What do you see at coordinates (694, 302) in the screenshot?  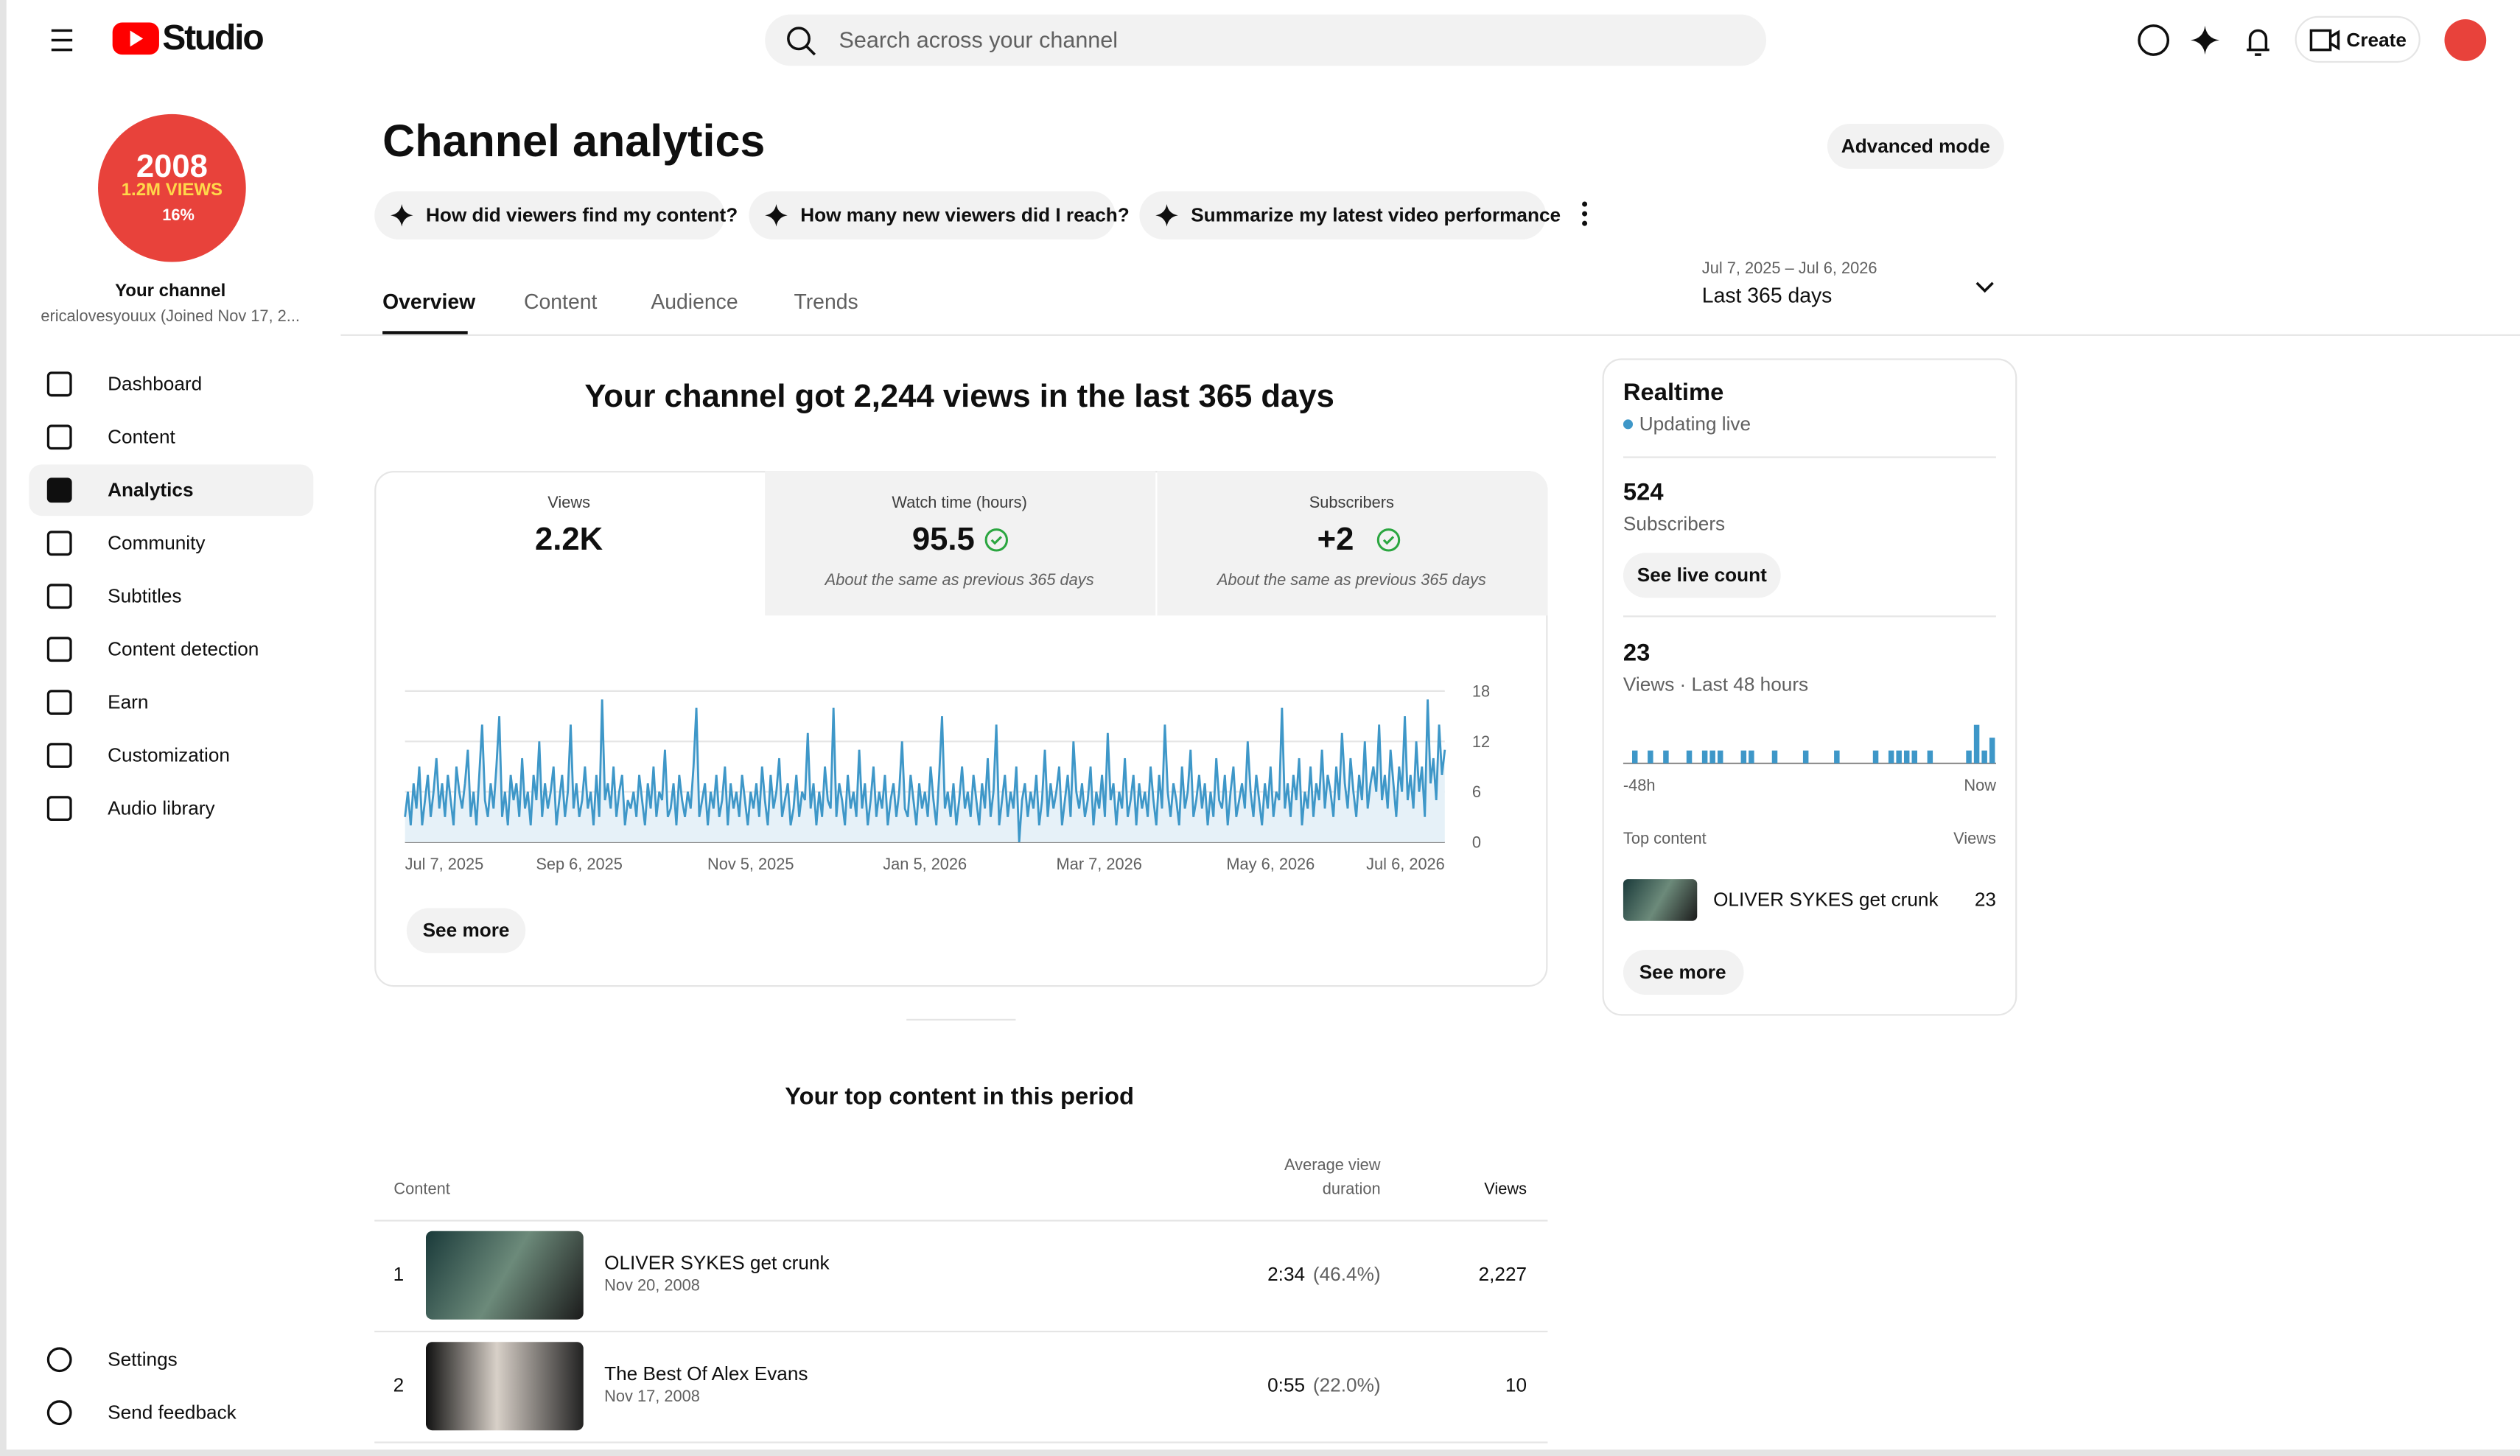 I see `tab: Audience` at bounding box center [694, 302].